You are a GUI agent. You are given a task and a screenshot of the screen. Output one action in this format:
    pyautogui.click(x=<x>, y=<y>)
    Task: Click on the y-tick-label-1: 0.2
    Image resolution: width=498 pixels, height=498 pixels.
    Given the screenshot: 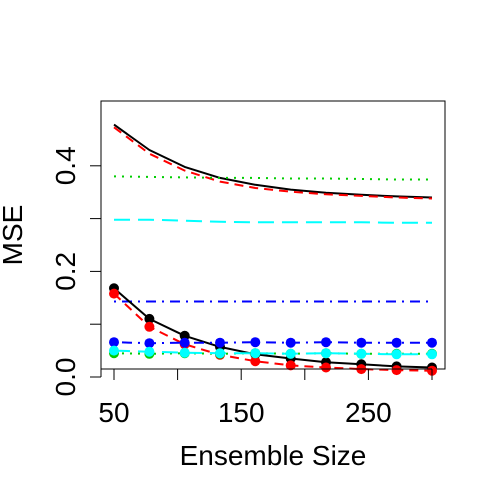 What is the action you would take?
    pyautogui.click(x=65, y=271)
    